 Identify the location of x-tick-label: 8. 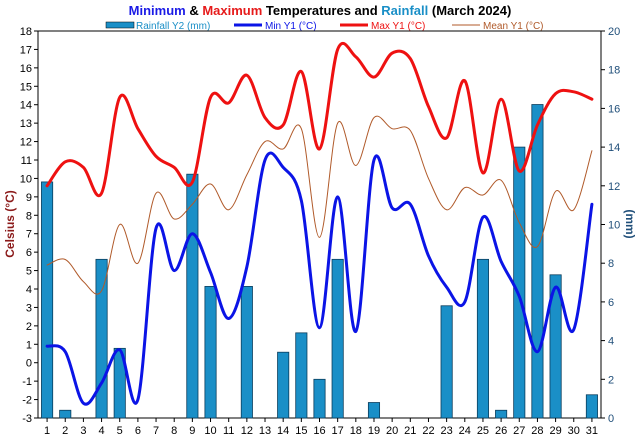
(174, 431).